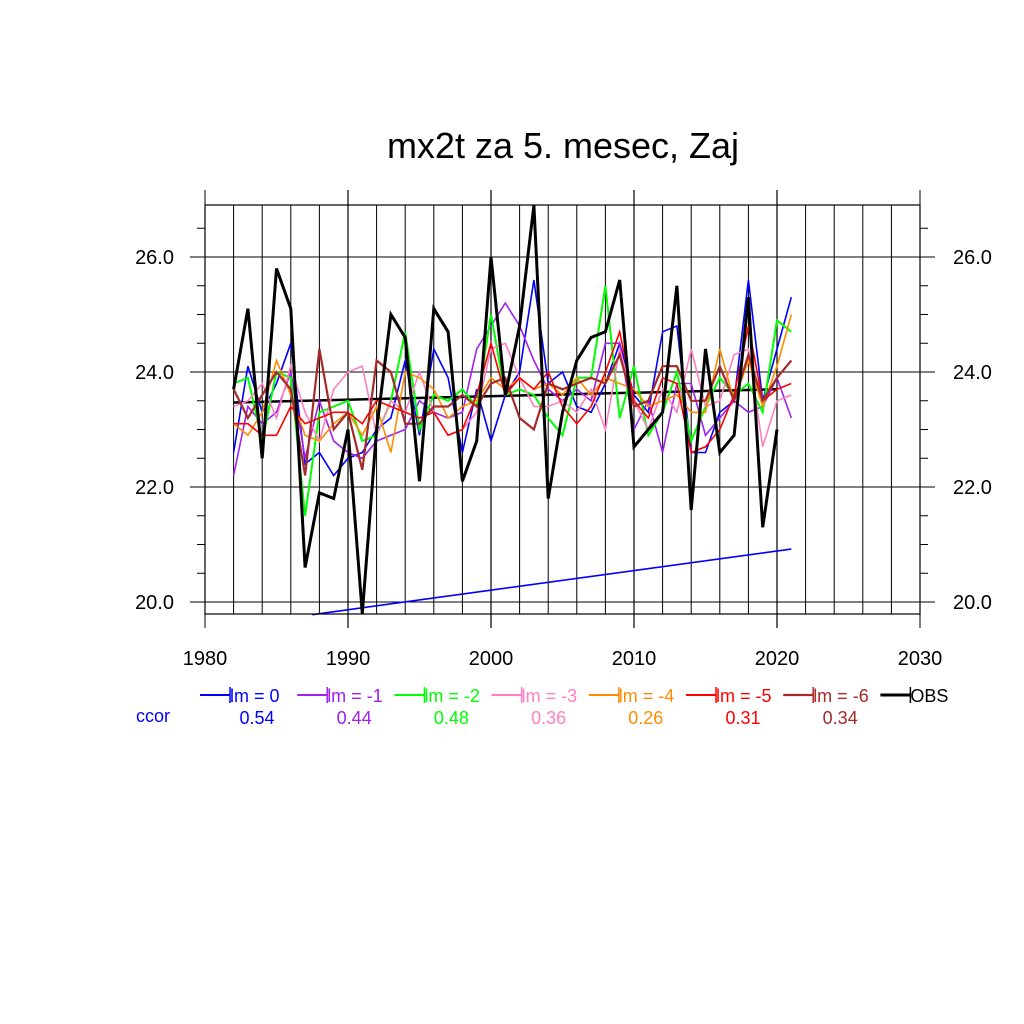 Image resolution: width=1024 pixels, height=1024 pixels. What do you see at coordinates (744, 696) in the screenshot?
I see `legend-label-5: lm = -5` at bounding box center [744, 696].